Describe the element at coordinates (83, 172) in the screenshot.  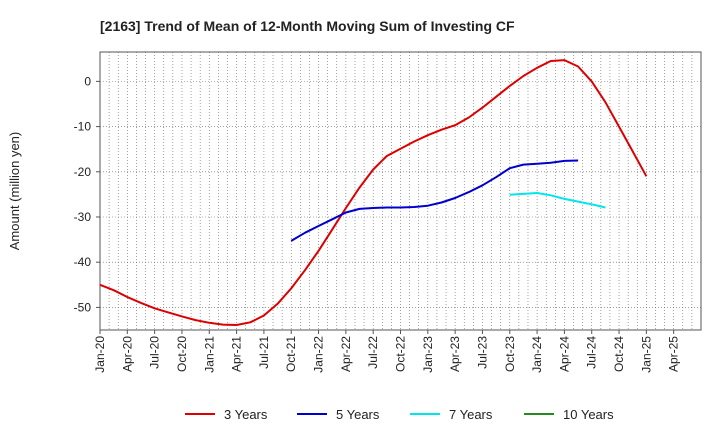
I see `y-tick-label: -20` at that location.